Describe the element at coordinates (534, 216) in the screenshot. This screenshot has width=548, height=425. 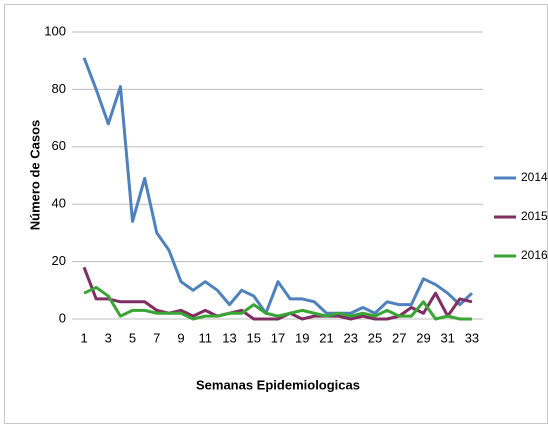
I see `legend-label: 2015` at that location.